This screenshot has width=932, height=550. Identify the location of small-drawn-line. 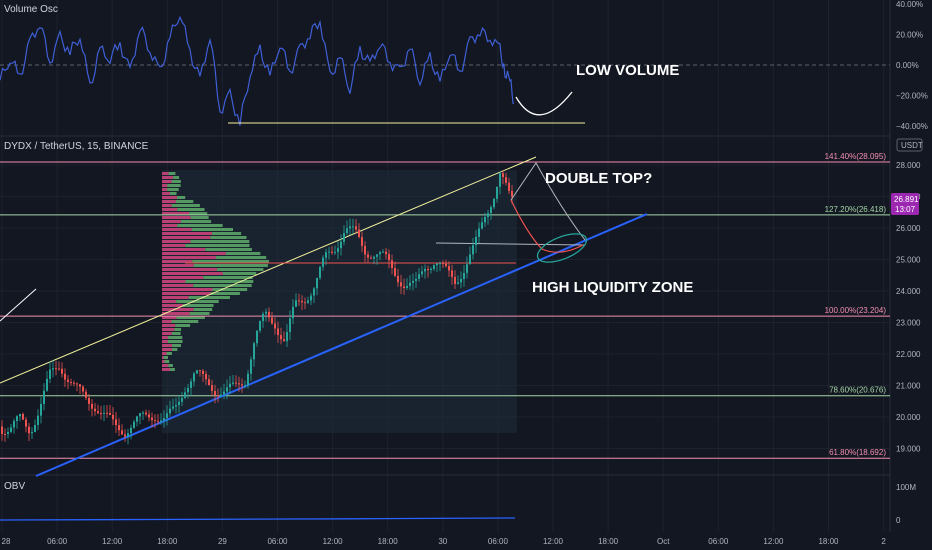
(18, 305).